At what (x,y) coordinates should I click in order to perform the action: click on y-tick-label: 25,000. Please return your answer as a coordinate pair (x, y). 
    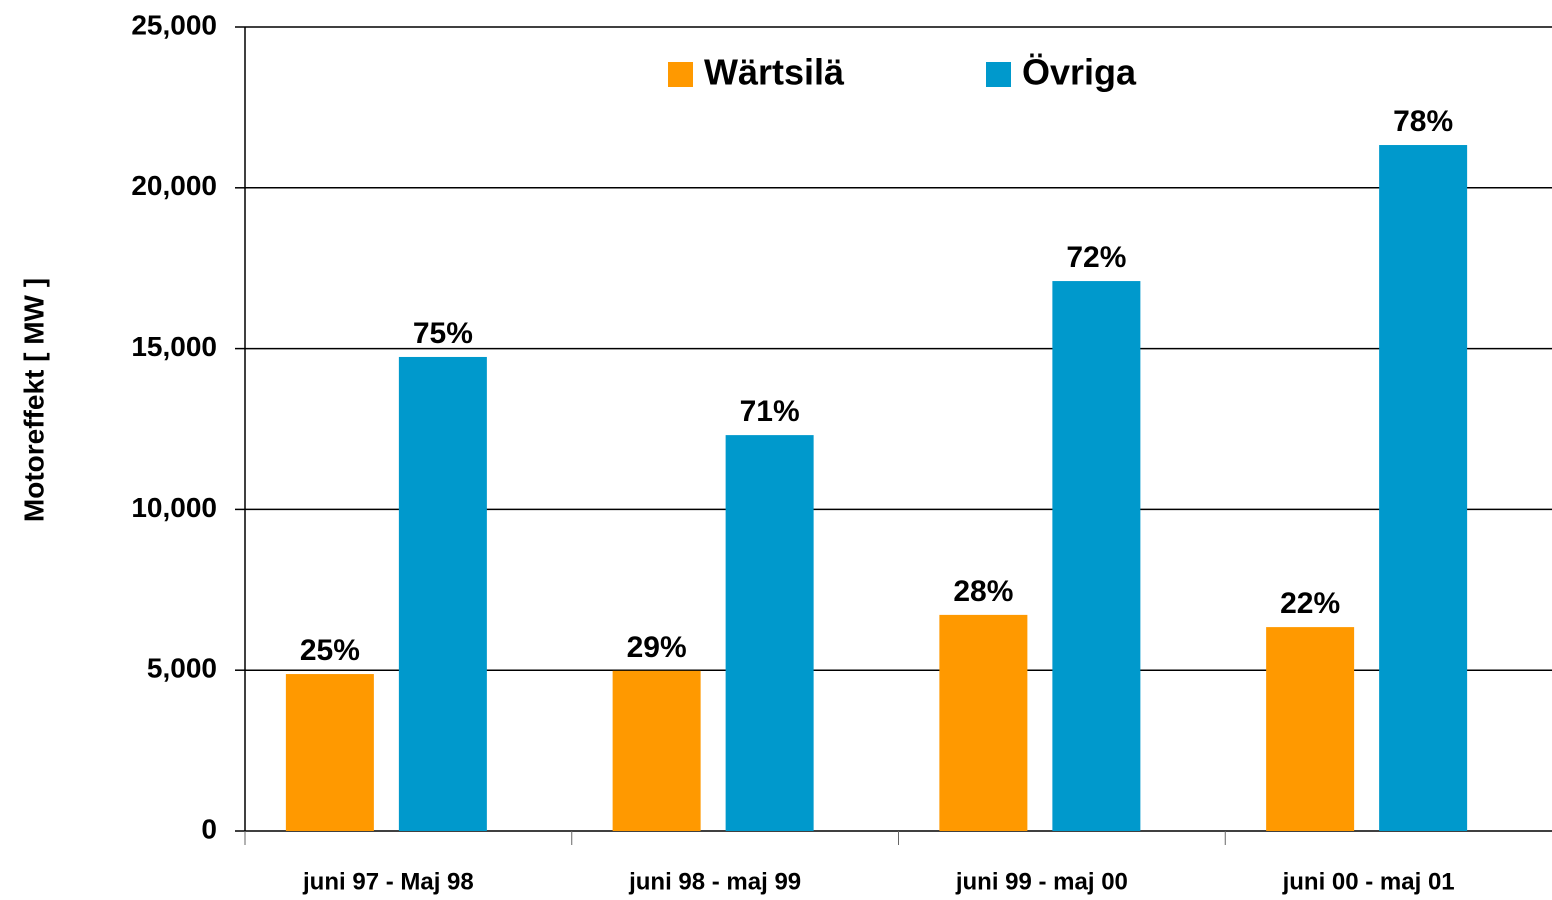
    Looking at the image, I should click on (174, 24).